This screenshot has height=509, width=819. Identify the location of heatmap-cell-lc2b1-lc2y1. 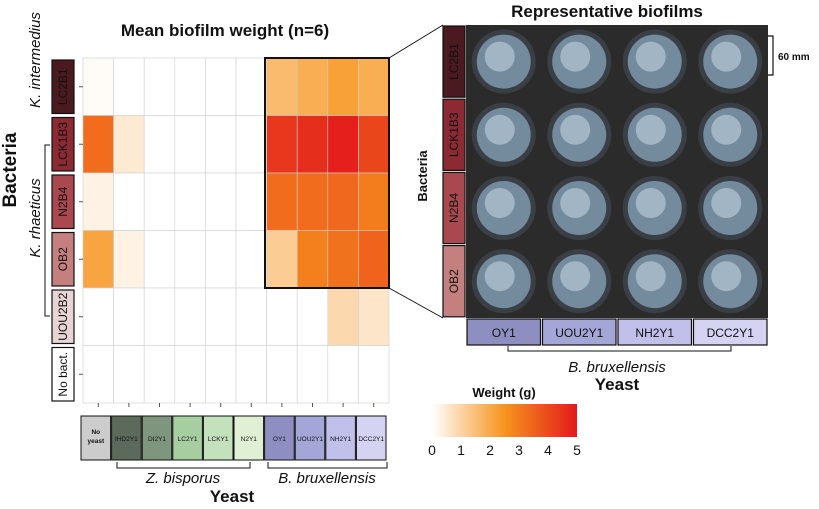
(190, 86).